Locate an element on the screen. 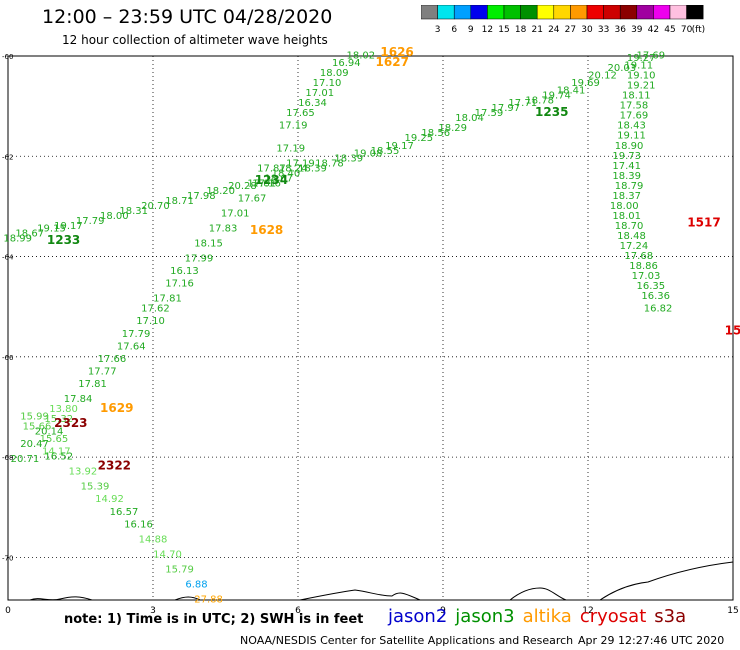 The image size is (740, 650). swh-value-label: 20.47 is located at coordinates (34, 444).